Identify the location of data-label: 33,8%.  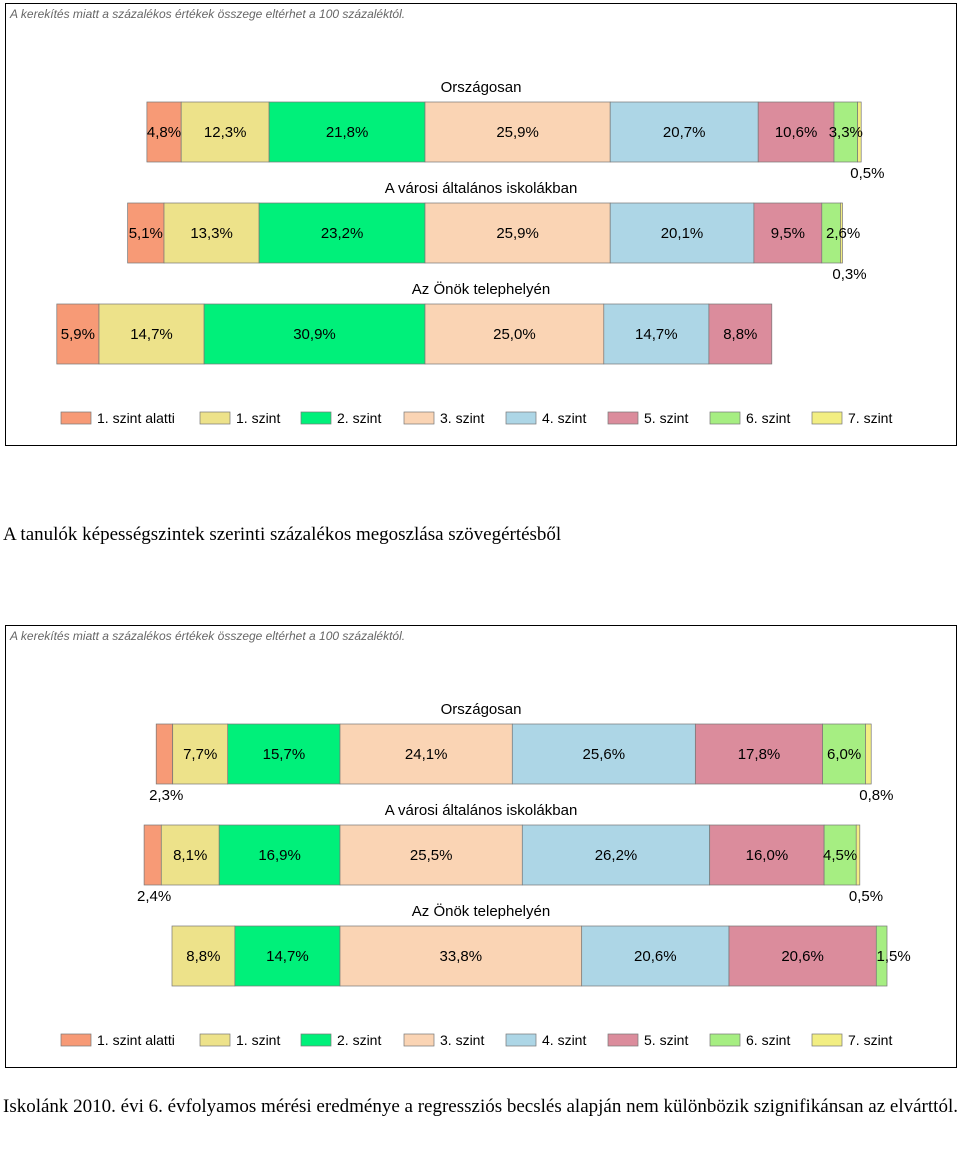
(461, 956).